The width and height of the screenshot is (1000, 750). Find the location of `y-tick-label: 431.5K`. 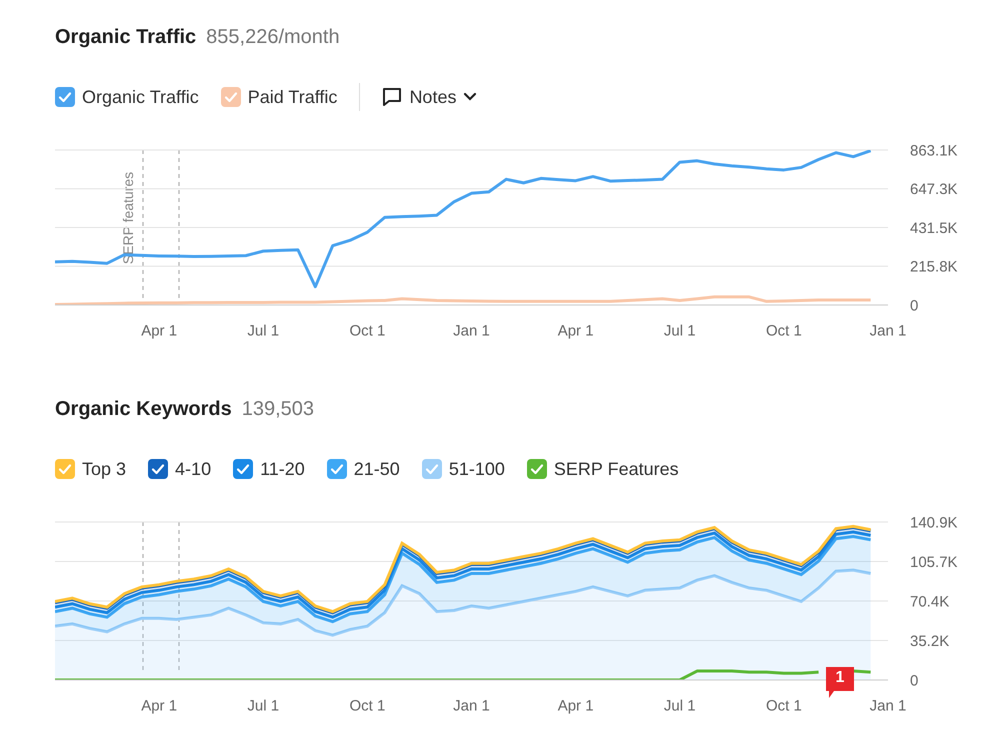

y-tick-label: 431.5K is located at coordinates (934, 228).